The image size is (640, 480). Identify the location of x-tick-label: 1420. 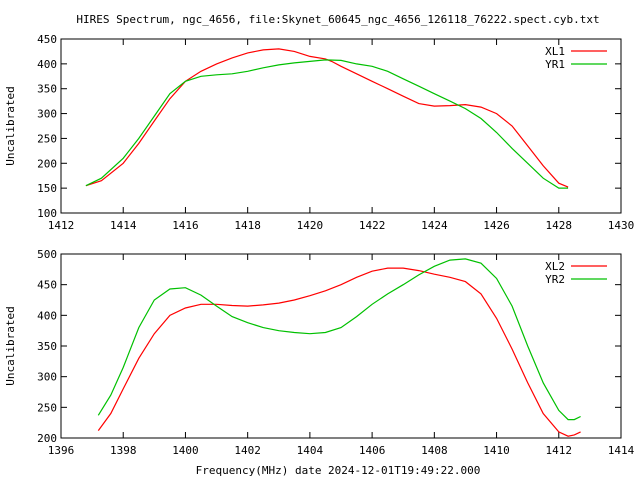
(310, 225).